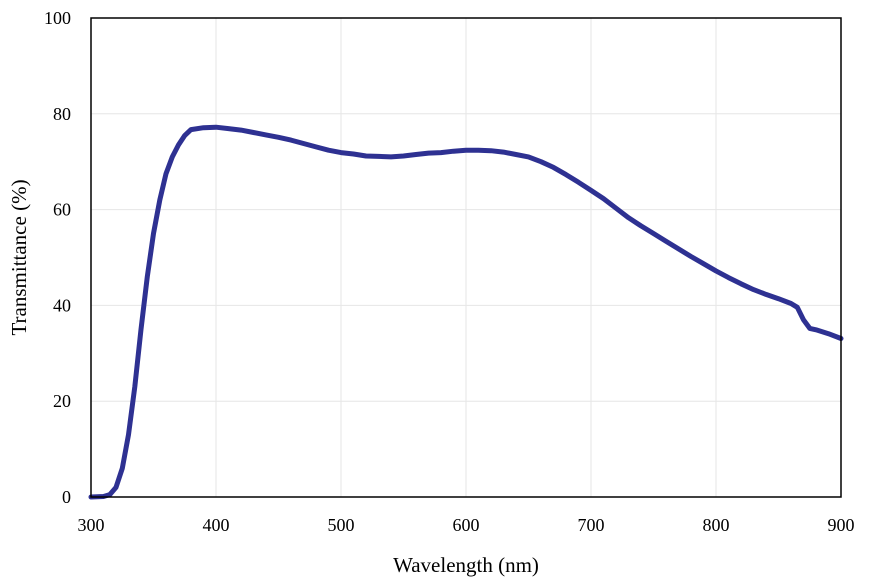 Image resolution: width=872 pixels, height=583 pixels. Describe the element at coordinates (591, 525) in the screenshot. I see `x-tick-label: 700` at that location.